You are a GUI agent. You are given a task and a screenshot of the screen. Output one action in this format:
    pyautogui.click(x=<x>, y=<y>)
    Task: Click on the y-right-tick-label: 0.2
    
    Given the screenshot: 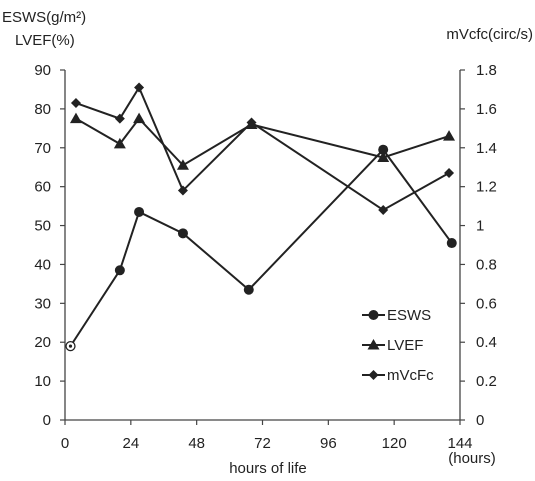 What is the action you would take?
    pyautogui.click(x=486, y=381)
    